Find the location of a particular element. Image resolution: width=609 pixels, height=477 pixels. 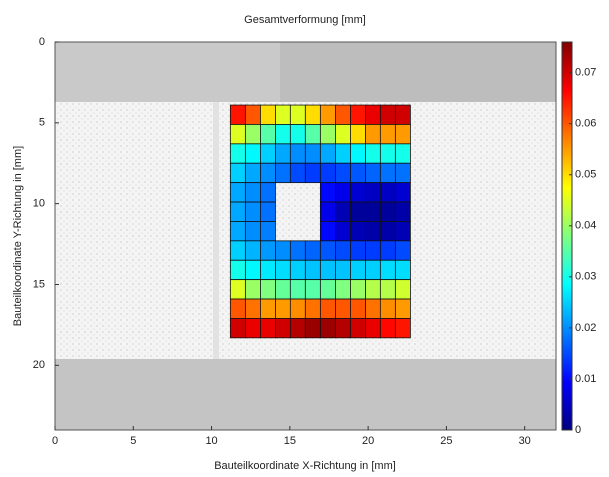

y-tick-label: 10 is located at coordinates (39, 204).